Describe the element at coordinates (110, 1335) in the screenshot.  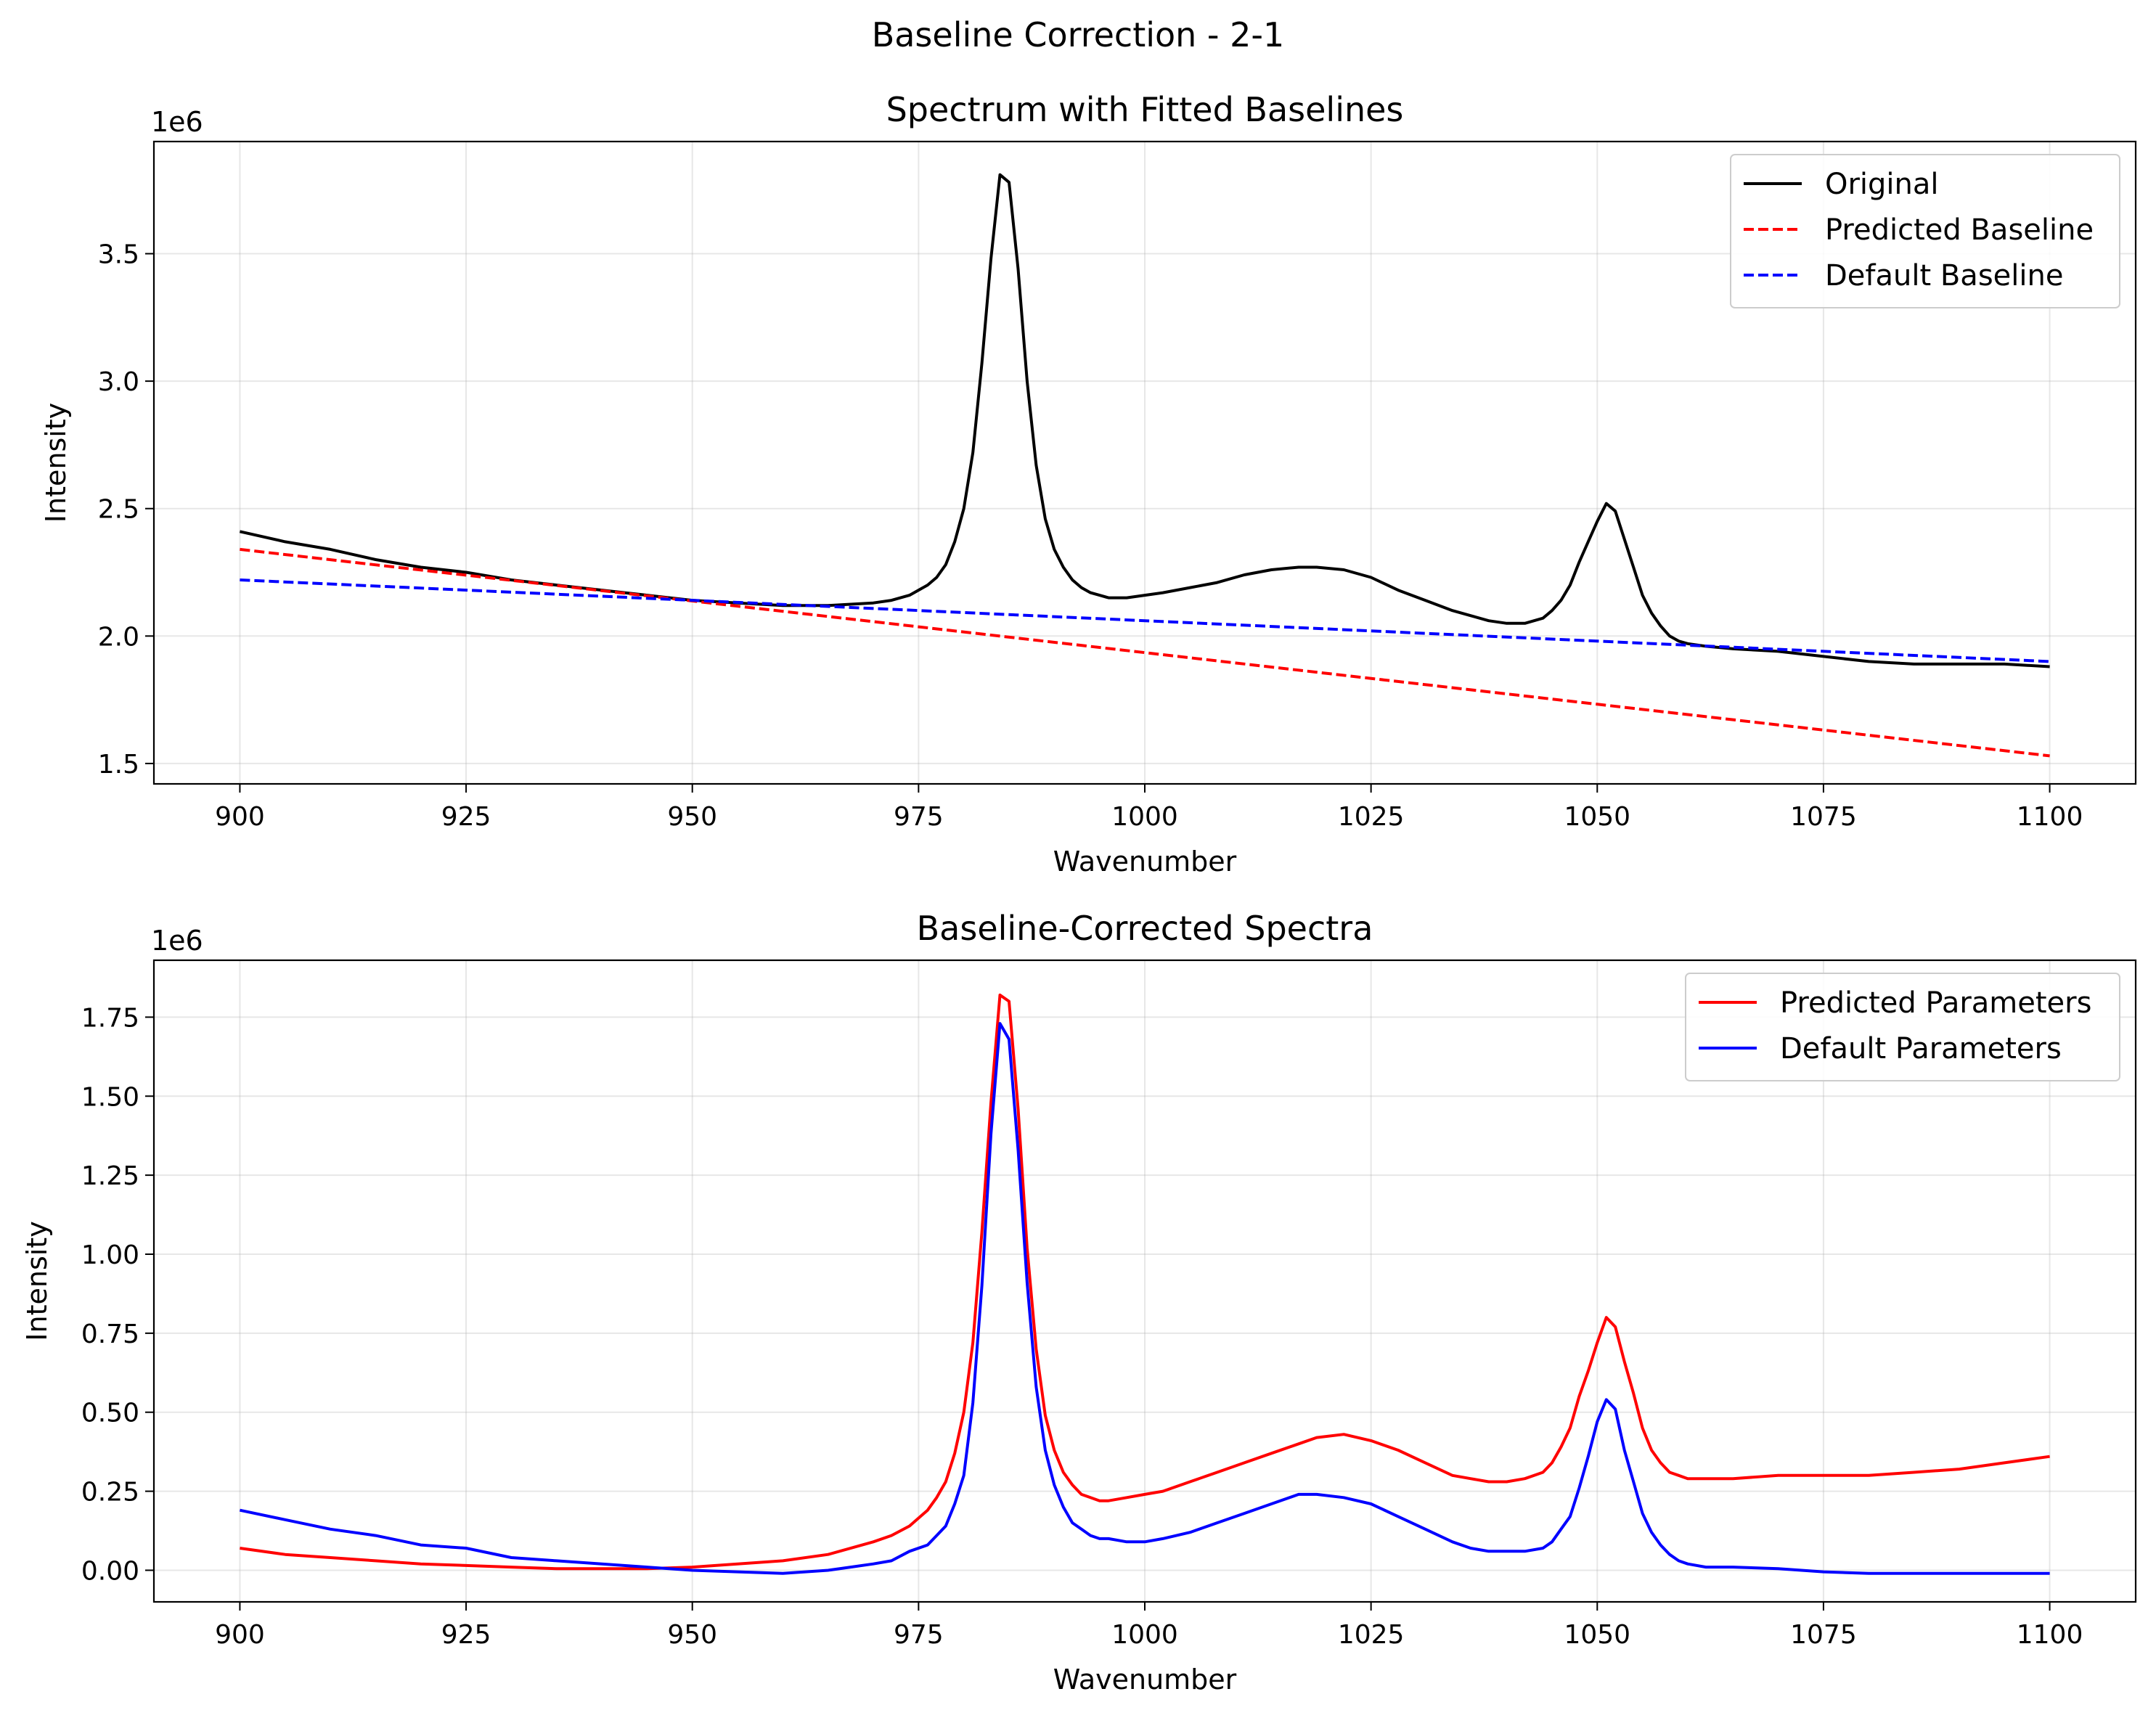
I see `bottom-chart-y-tick-label: 0.75` at that location.